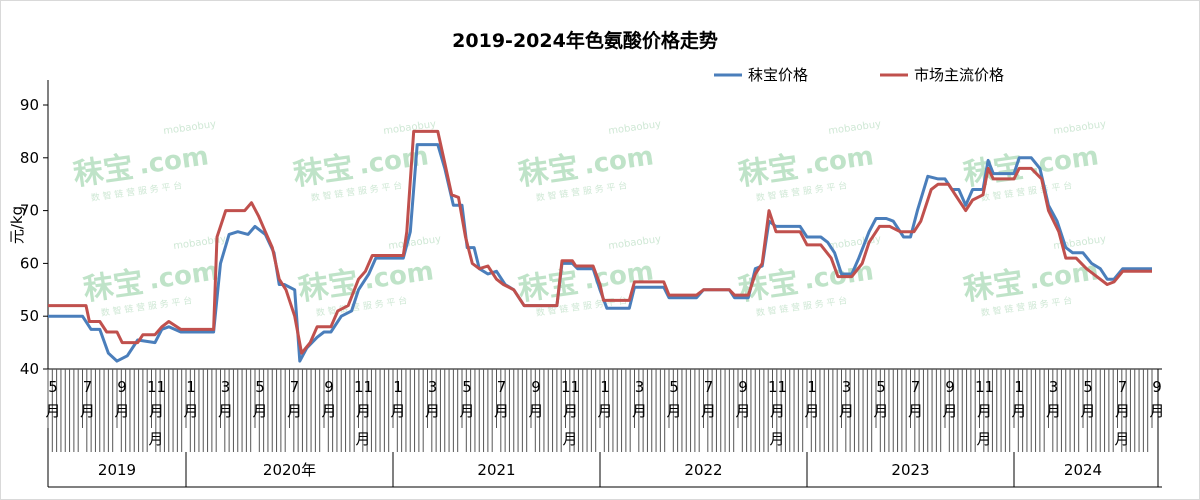 Image resolution: width=1200 pixels, height=500 pixels. I want to click on y-tick-label: 70, so click(29, 211).